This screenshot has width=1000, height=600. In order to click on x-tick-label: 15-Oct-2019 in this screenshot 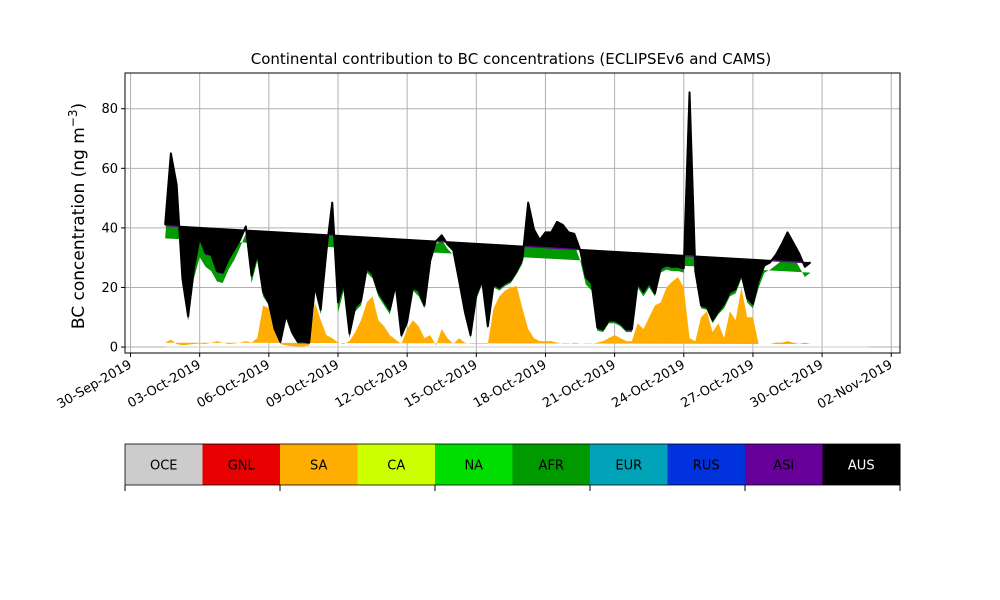, I will do `click(441, 384)`.